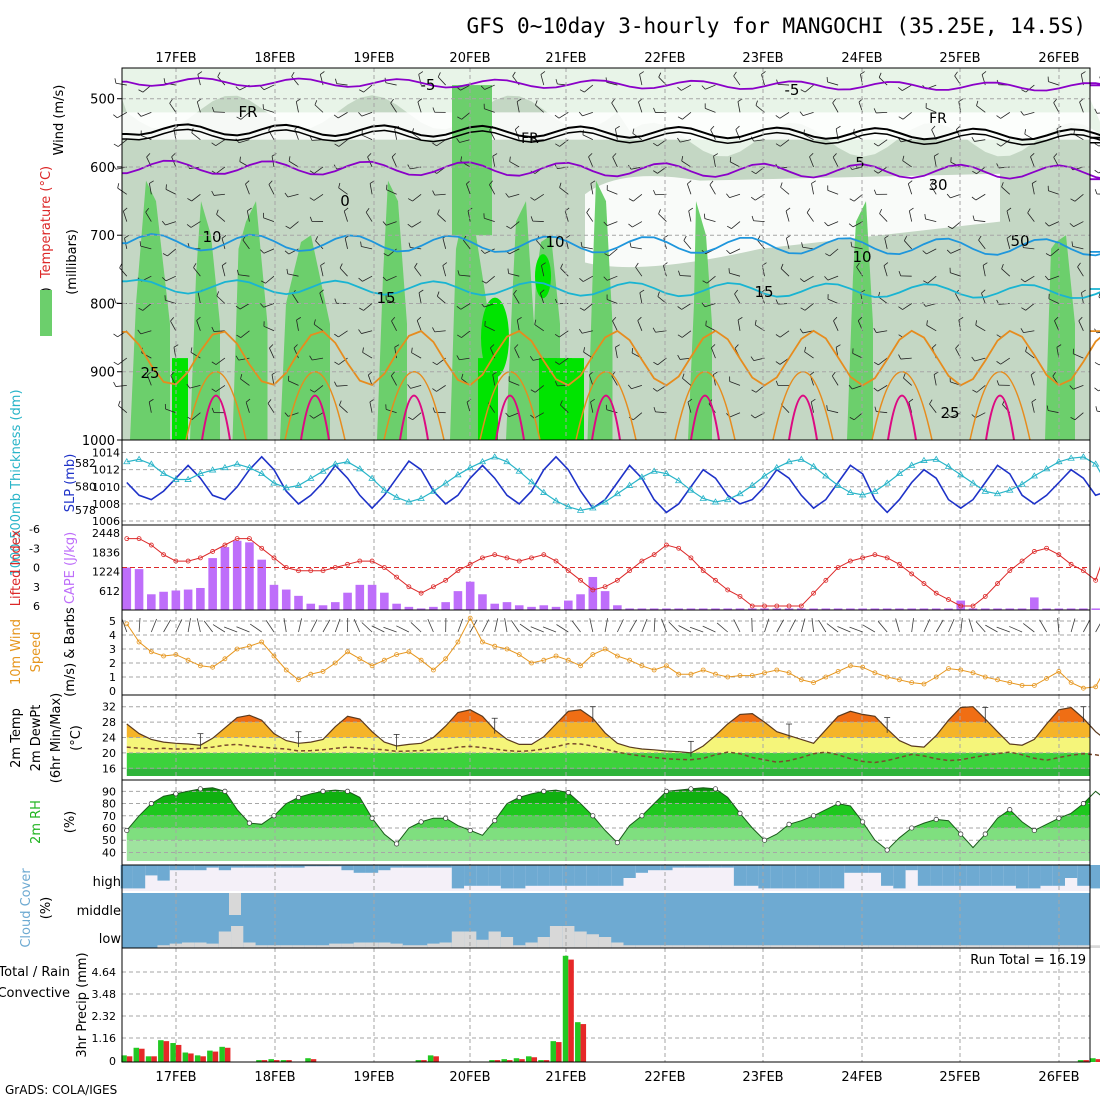 The image size is (1100, 1100). What do you see at coordinates (36, 587) in the screenshot?
I see `li-tick-label: 3` at bounding box center [36, 587].